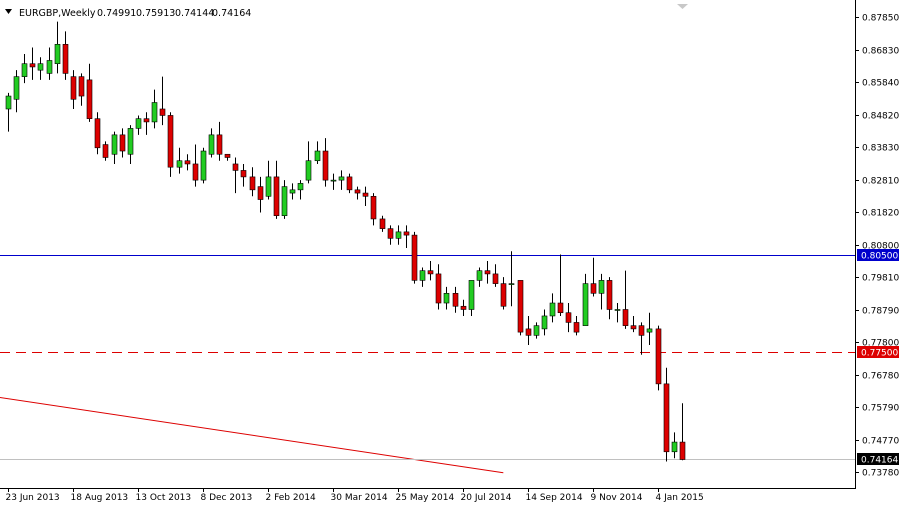  I want to click on ohlc-low: 0.74144, so click(194, 13).